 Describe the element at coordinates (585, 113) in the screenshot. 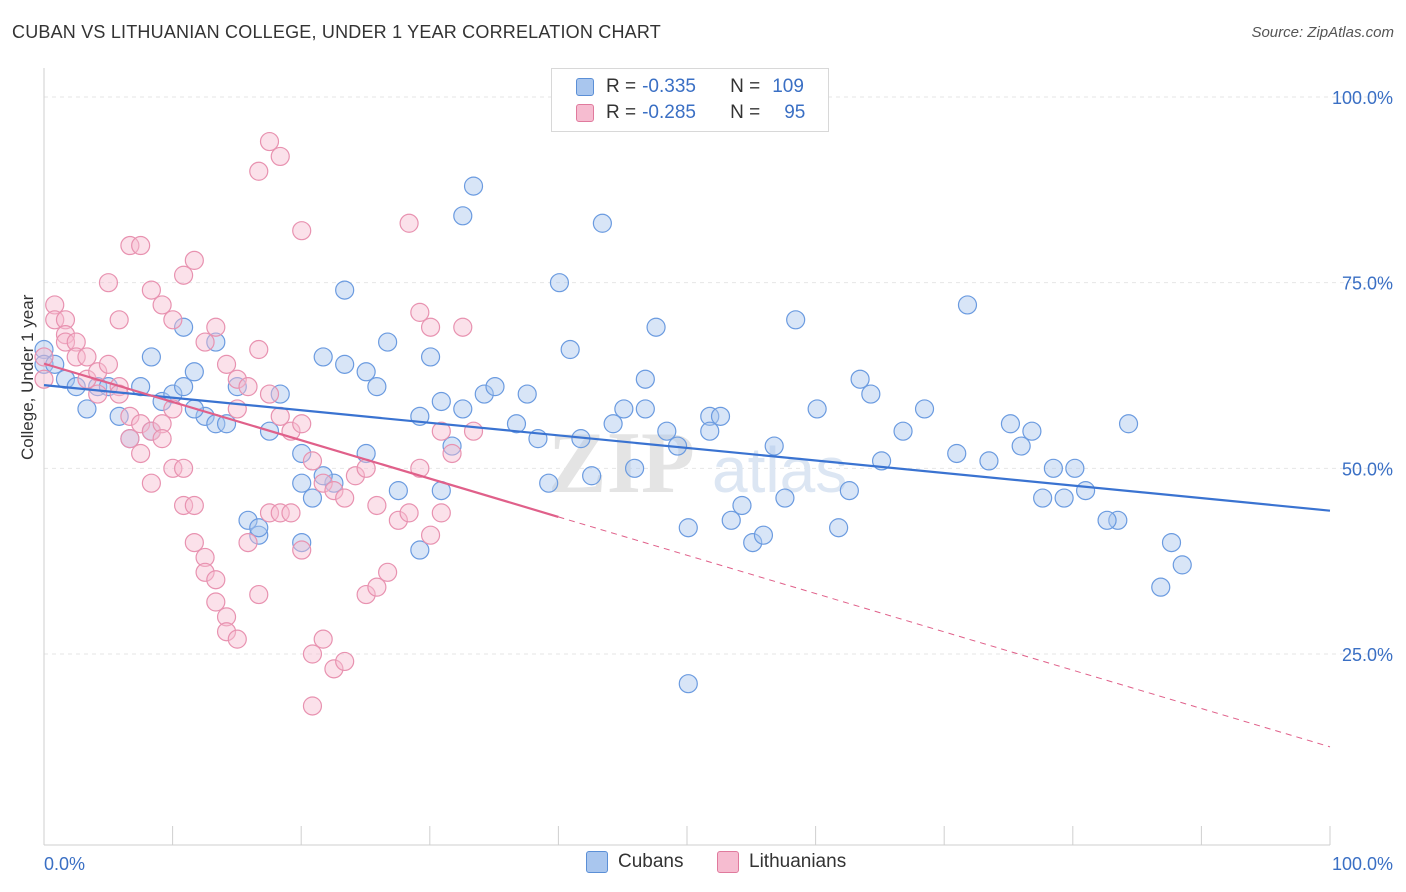

I see `legend-swatch-lithuanians` at that location.